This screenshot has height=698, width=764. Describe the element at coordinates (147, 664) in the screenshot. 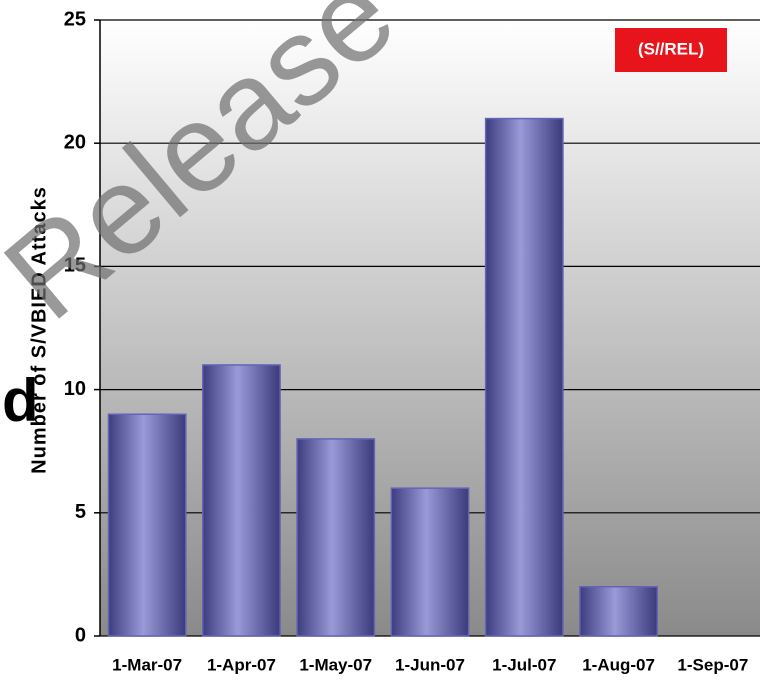

I see `x-tick-label: 1-Mar-07` at that location.